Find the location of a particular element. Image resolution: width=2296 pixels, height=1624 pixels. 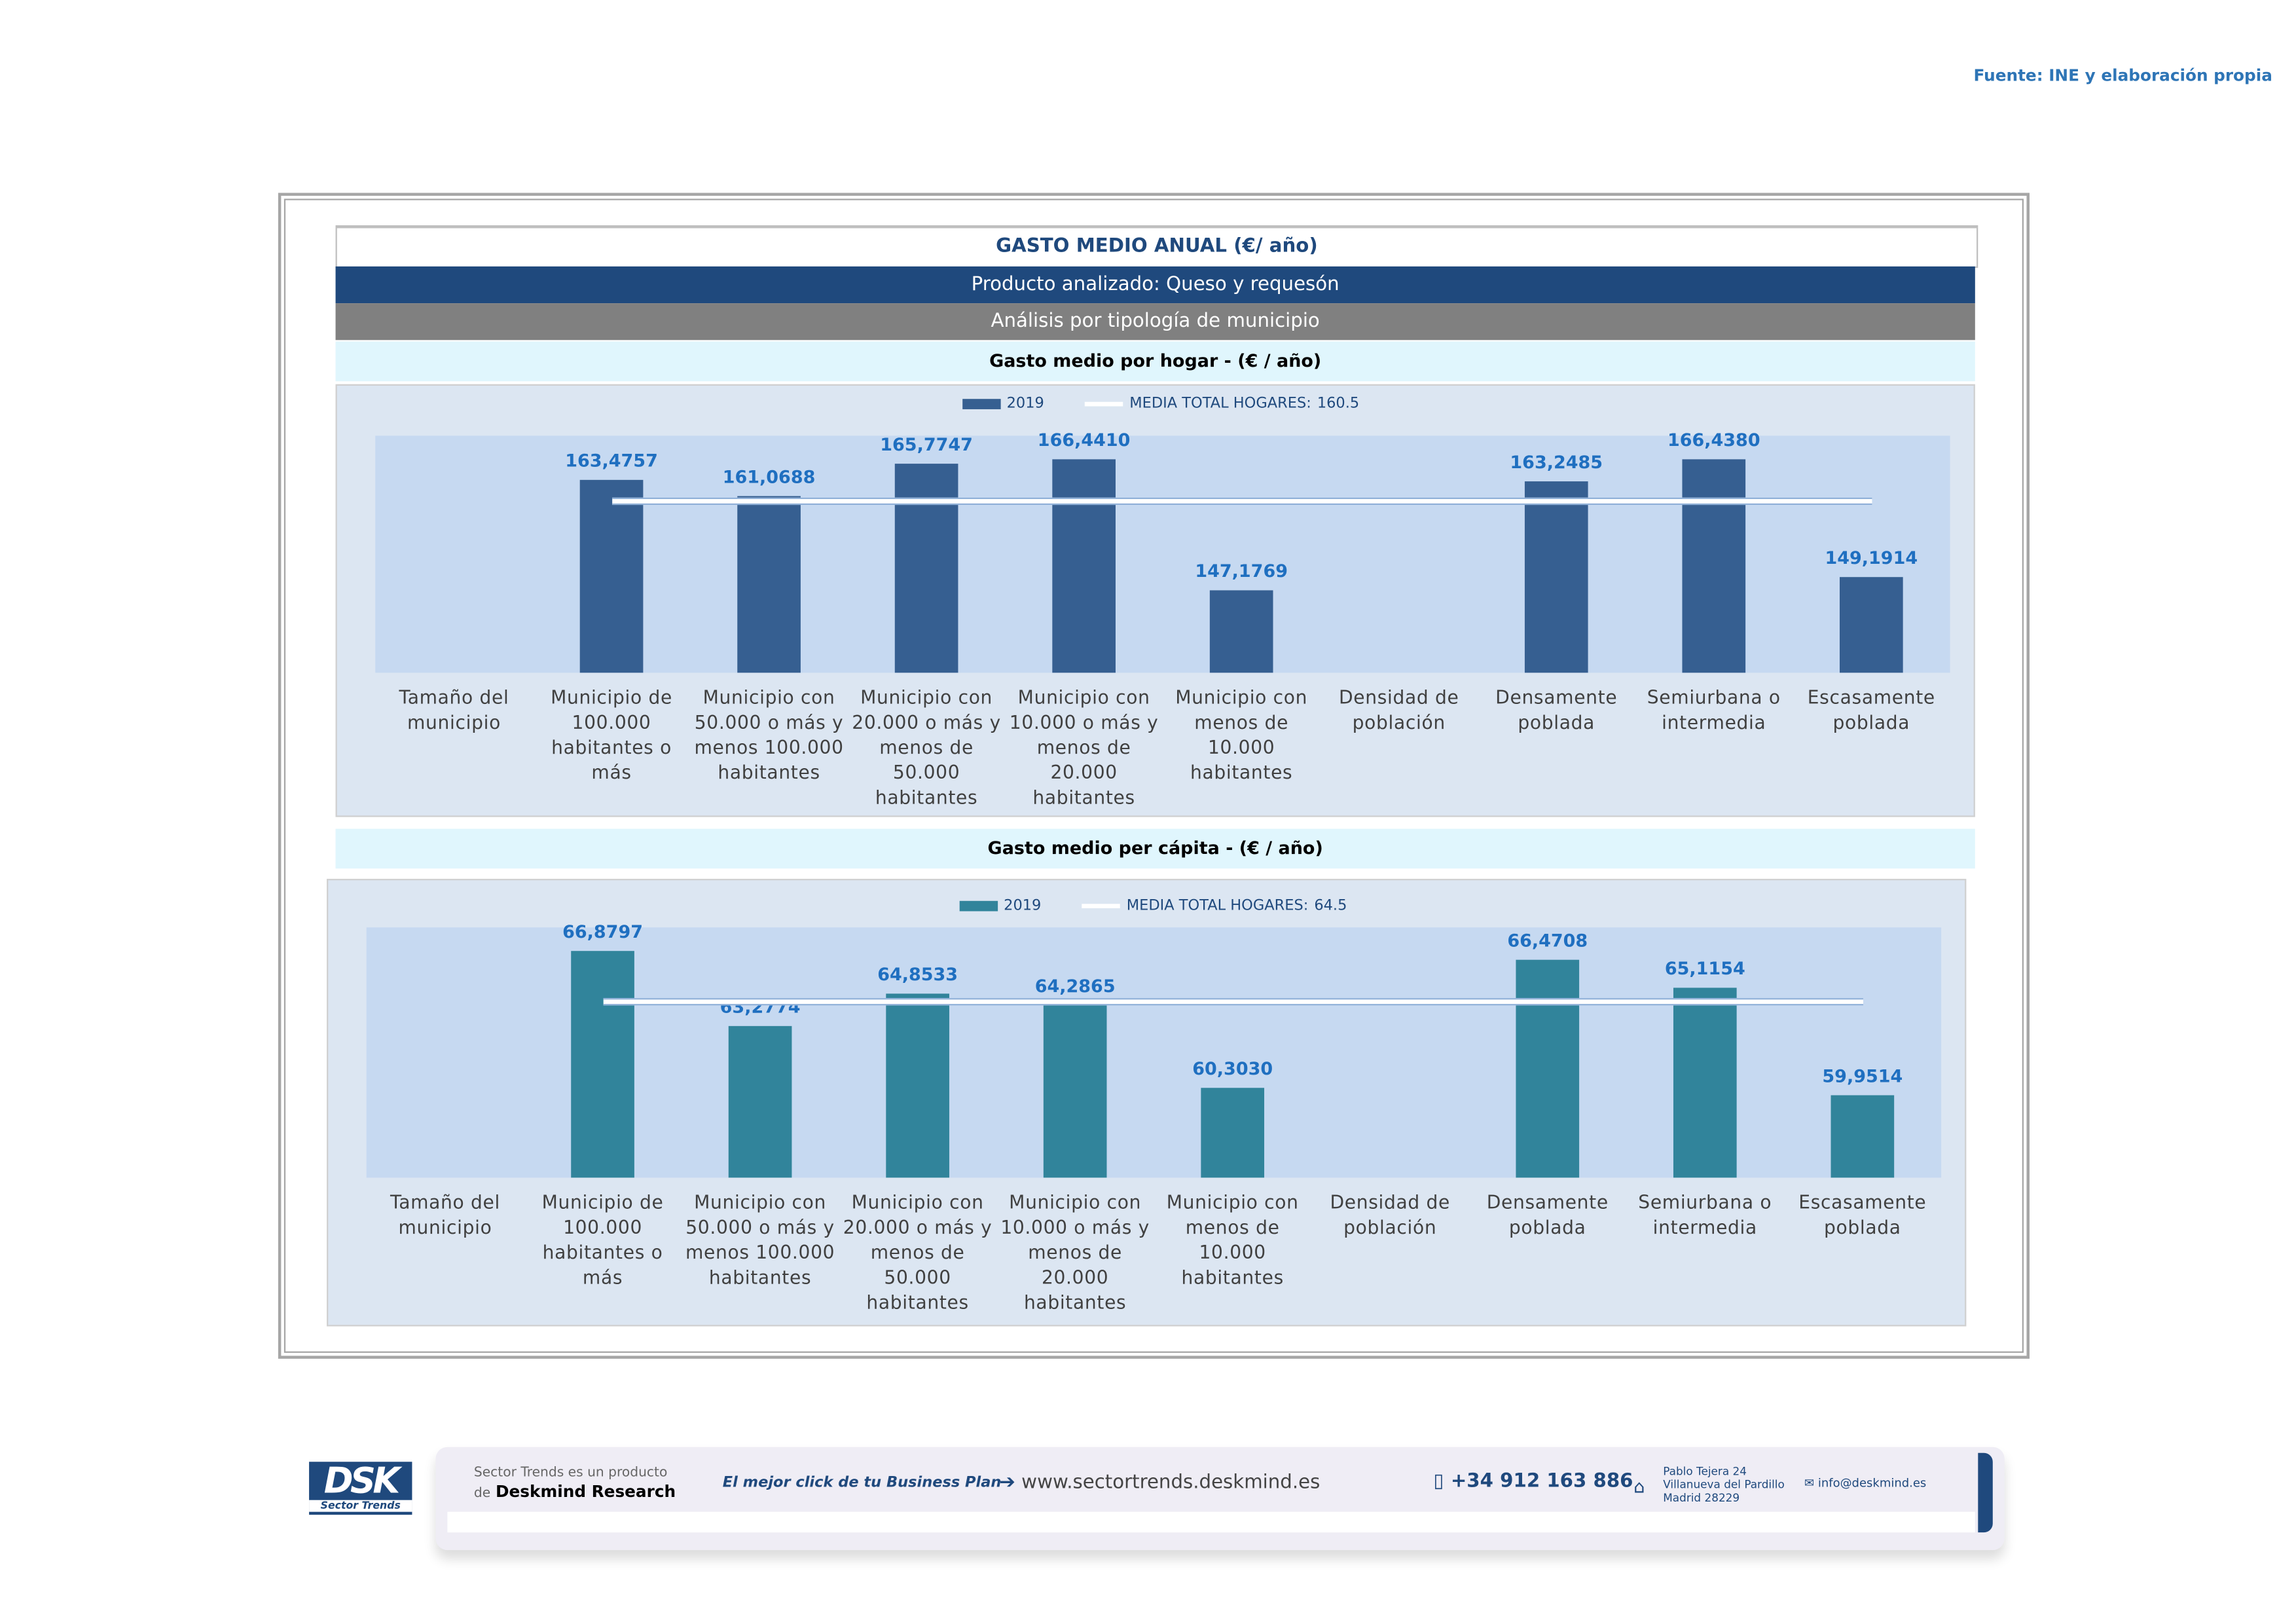

legend-mean-value: 160.5 is located at coordinates (1338, 404).